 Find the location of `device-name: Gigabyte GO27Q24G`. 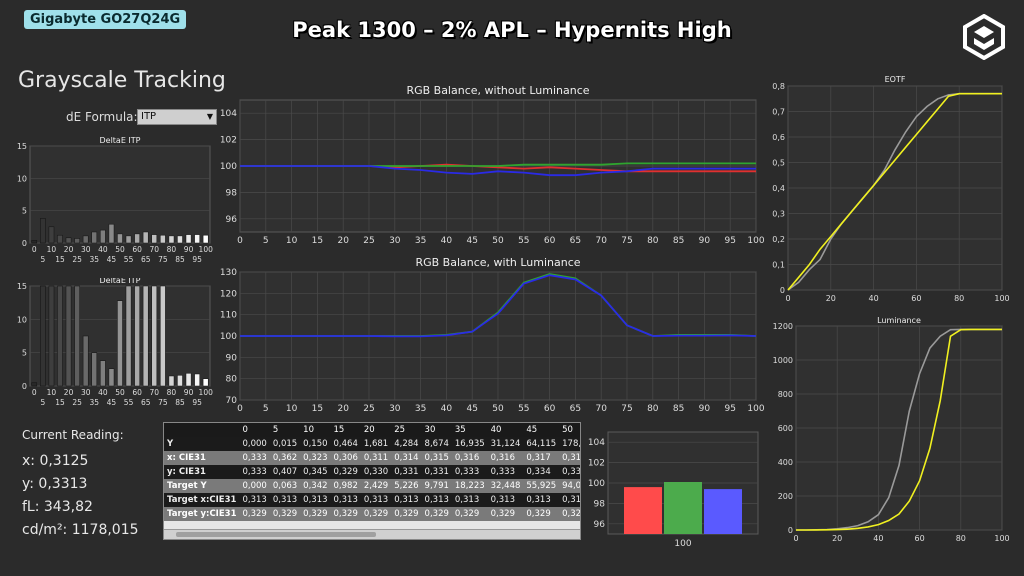

device-name: Gigabyte GO27Q24G is located at coordinates (105, 19).